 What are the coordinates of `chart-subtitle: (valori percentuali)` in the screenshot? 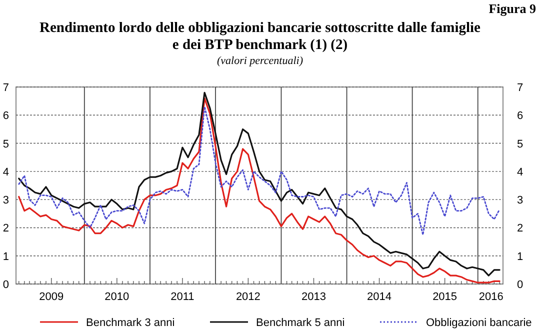 It's located at (260, 61).